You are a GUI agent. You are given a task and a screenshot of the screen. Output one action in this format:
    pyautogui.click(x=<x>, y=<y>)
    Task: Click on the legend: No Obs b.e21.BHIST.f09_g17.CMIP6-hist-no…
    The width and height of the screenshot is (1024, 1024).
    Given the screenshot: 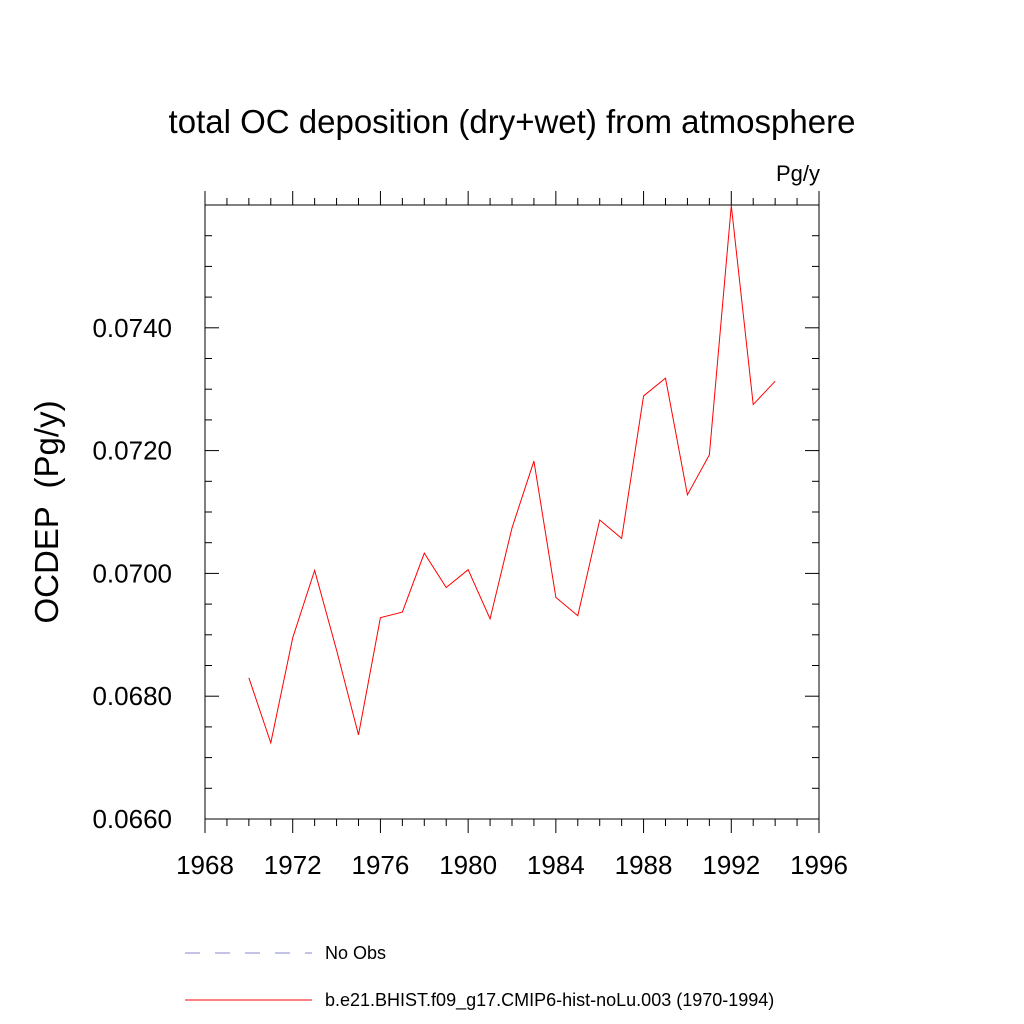 What is the action you would take?
    pyautogui.click(x=479, y=977)
    